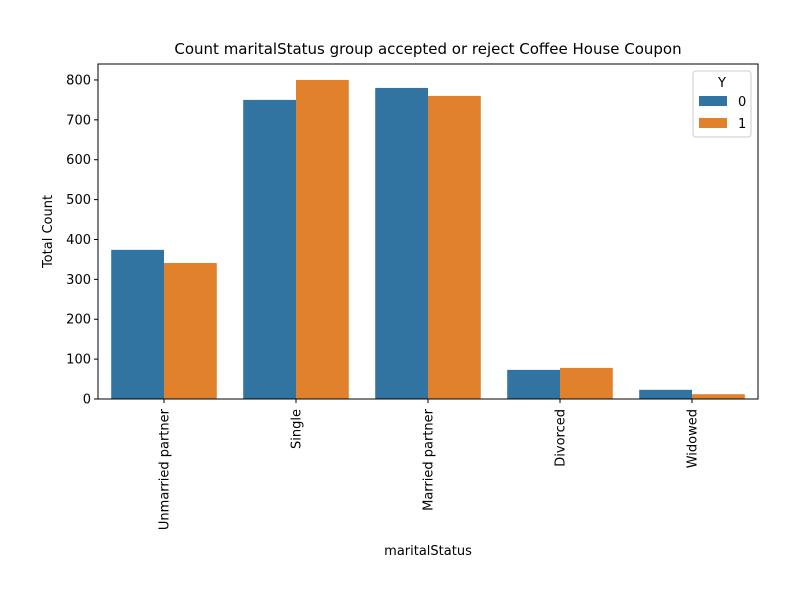 The width and height of the screenshot is (800, 600). What do you see at coordinates (561, 438) in the screenshot?
I see `x-tick-label: Divorced` at bounding box center [561, 438].